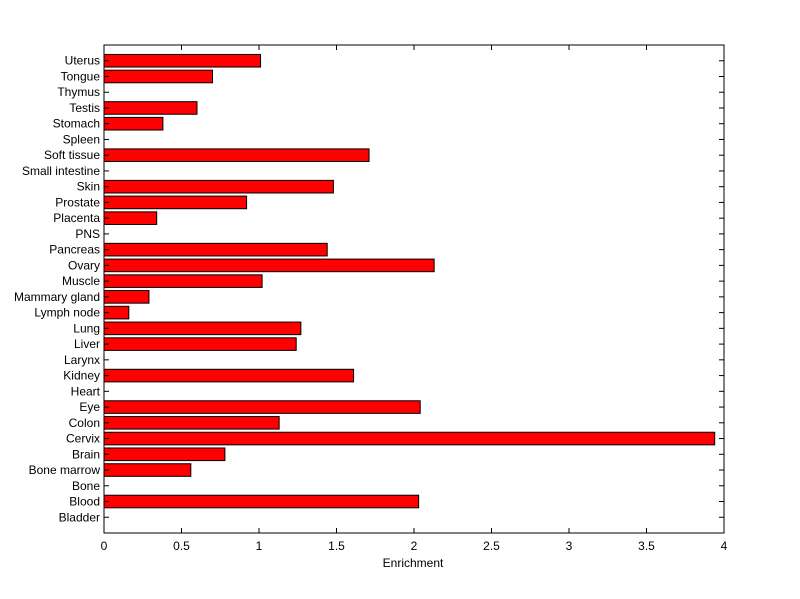  Describe the element at coordinates (57, 297) in the screenshot. I see `y-tick-label: Mammary gland` at that location.